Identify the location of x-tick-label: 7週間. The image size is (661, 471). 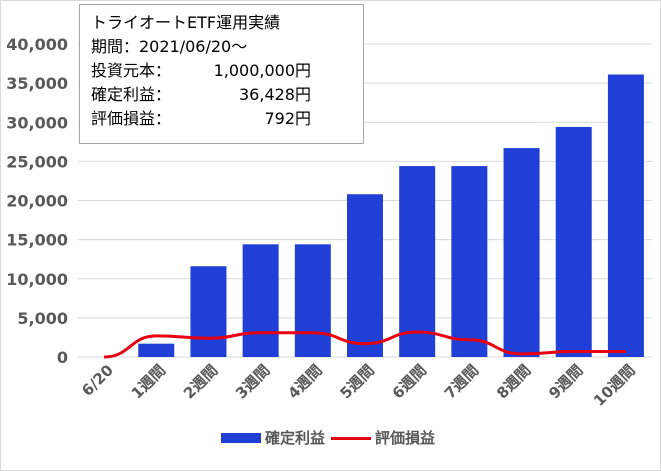
(461, 381).